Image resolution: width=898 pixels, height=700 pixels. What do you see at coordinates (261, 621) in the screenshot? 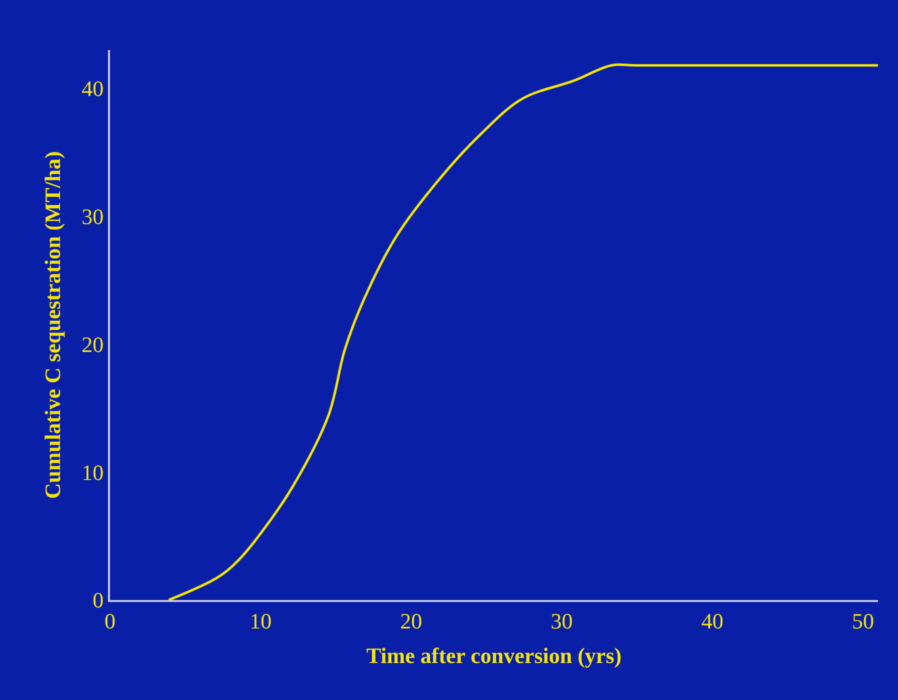
I see `x-tick-label: 10` at bounding box center [261, 621].